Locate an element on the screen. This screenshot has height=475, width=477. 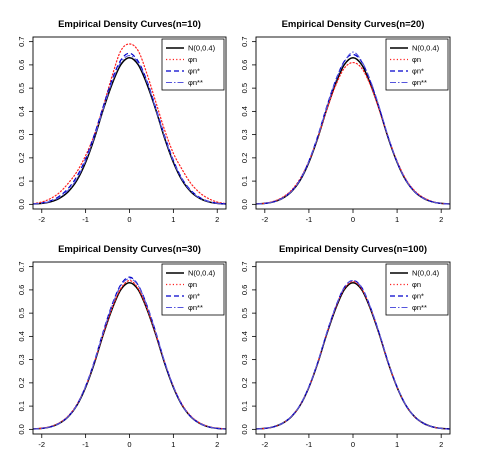
panel-title: Empirical Density Curves(n=10) is located at coordinates (129, 24).